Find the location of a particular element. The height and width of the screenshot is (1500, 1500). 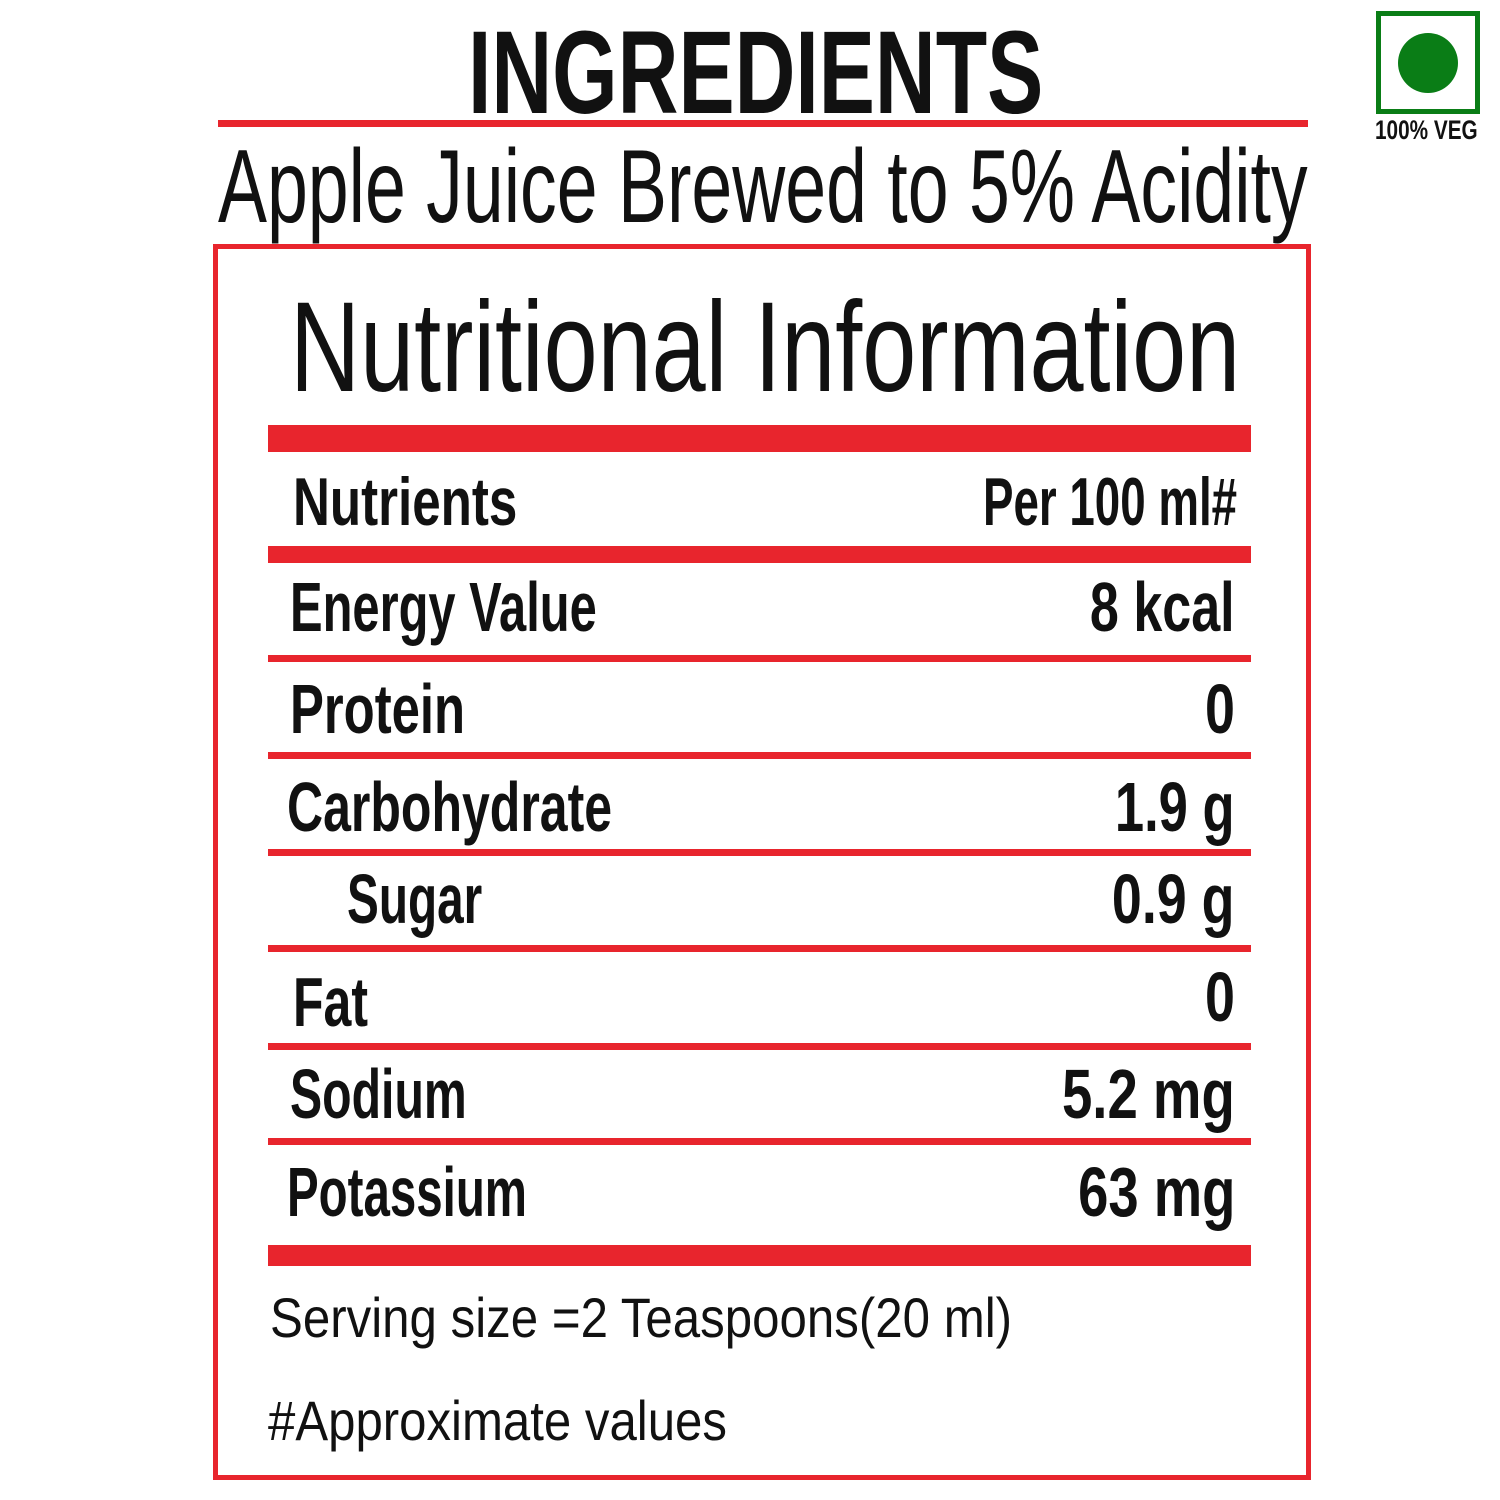

veg-label: 100% VEG is located at coordinates (1426, 130).